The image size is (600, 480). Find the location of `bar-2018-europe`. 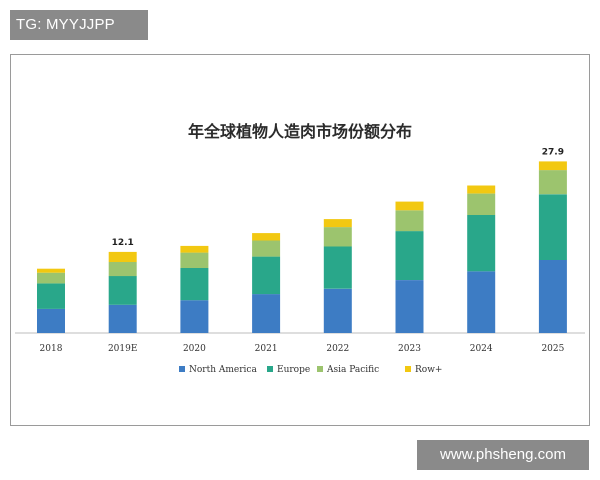

bar-2018-europe is located at coordinates (51, 296).